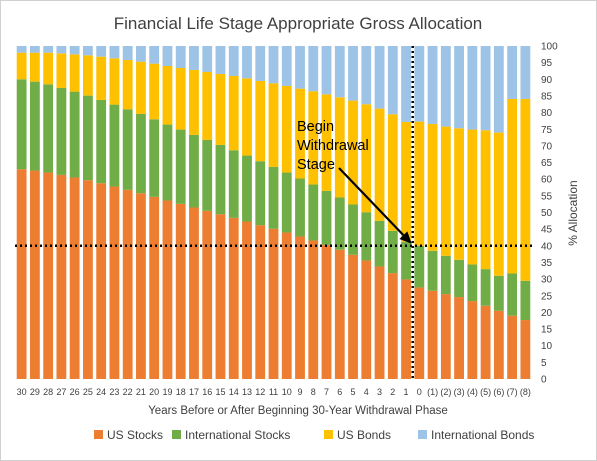  What do you see at coordinates (333, 146) in the screenshot?
I see `annotation-text-line: Withdrawal` at bounding box center [333, 146].